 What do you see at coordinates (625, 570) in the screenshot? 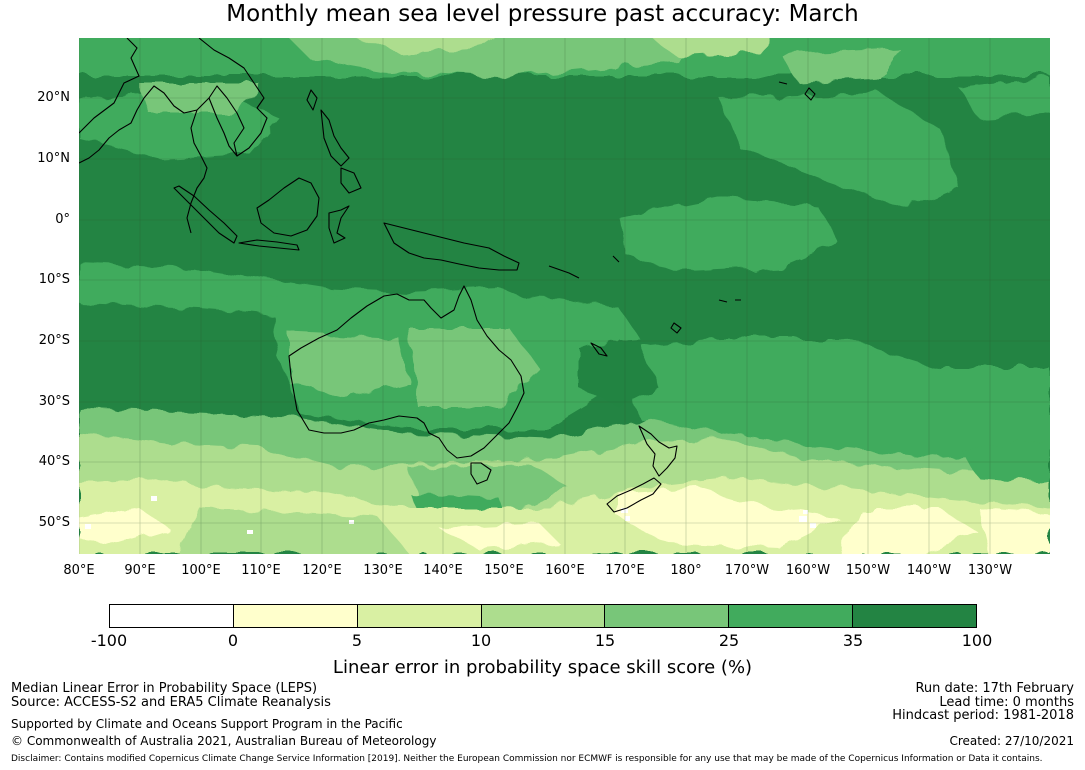
I see `lon-label: 170°E` at bounding box center [625, 570].